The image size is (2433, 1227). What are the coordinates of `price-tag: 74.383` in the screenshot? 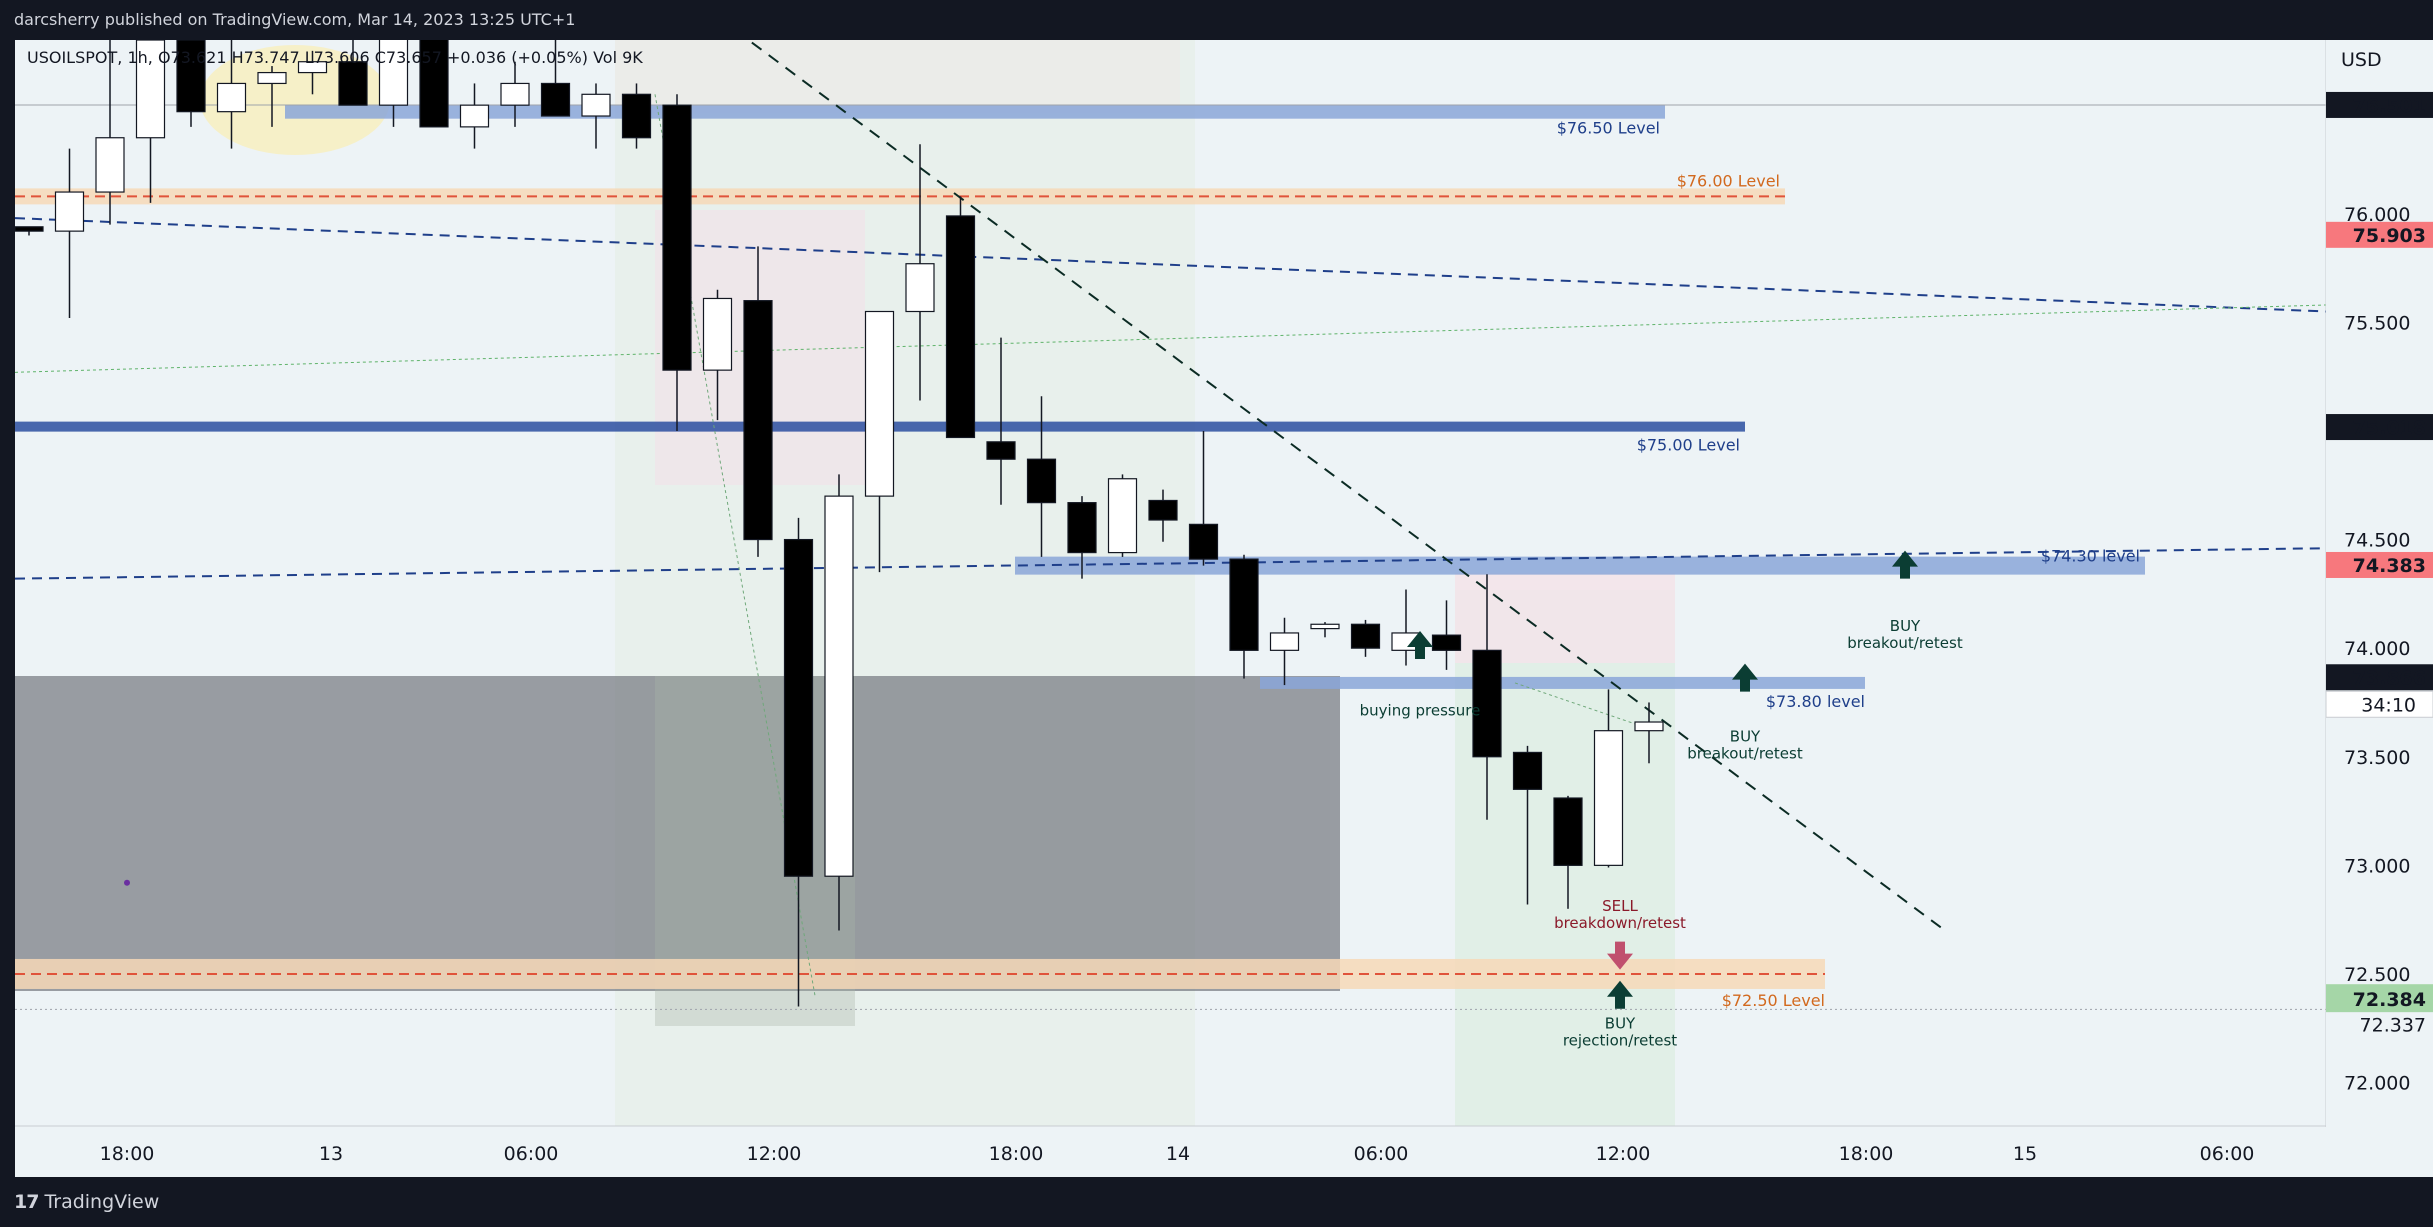 It's located at (2379, 564).